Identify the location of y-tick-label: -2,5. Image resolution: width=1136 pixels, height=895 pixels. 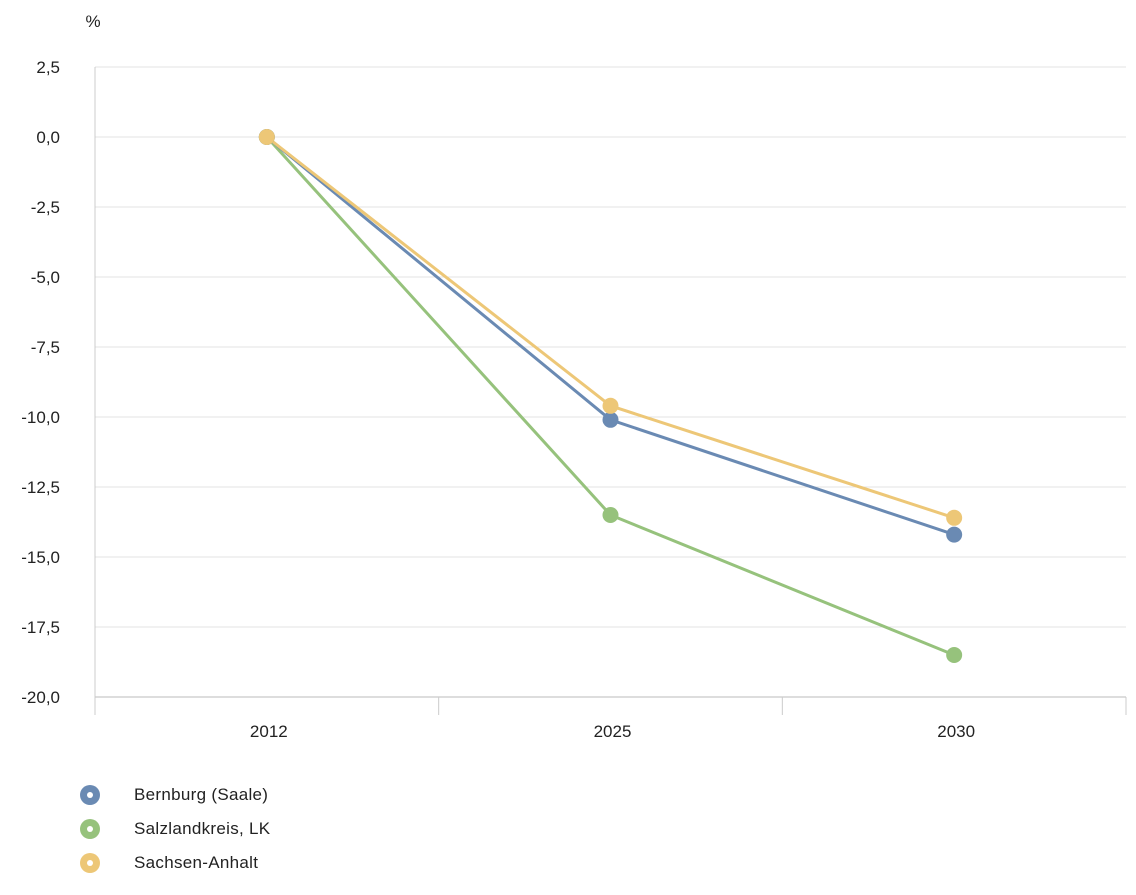
(45, 207).